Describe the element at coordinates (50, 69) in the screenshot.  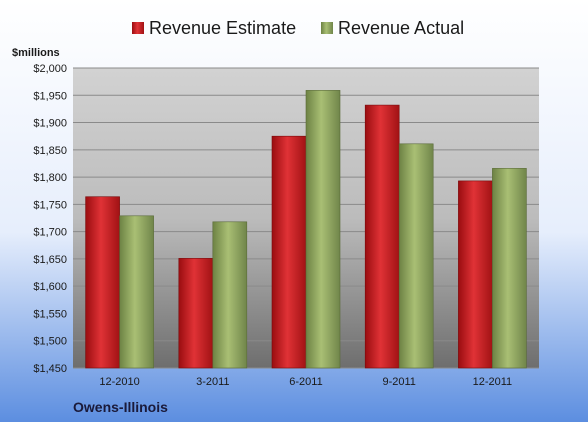
I see `y-tick-label: $2,000` at that location.